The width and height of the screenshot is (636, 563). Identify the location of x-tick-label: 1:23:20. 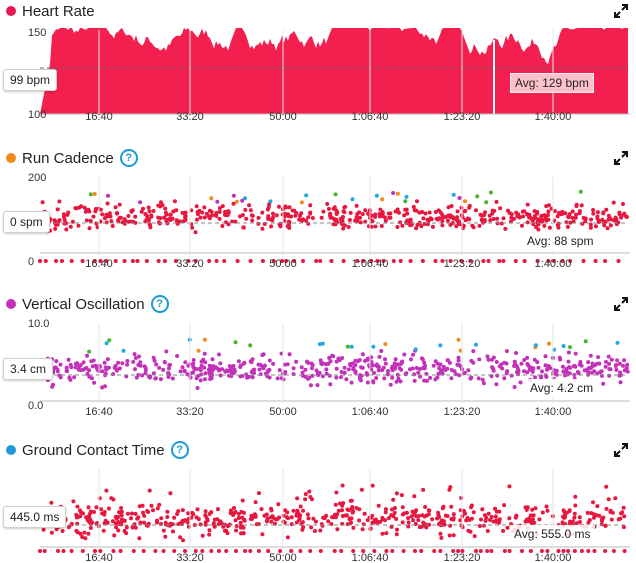
(462, 557).